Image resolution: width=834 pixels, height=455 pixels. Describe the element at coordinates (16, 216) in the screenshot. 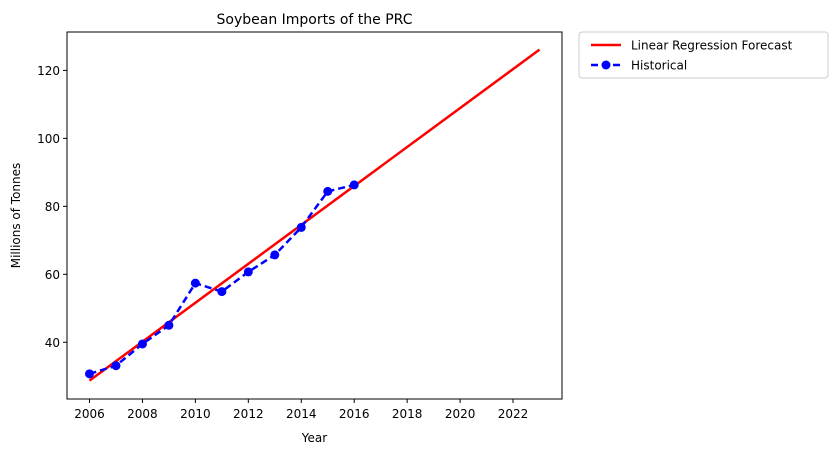

I see `y-axis-label: Millions of Tonnes` at that location.